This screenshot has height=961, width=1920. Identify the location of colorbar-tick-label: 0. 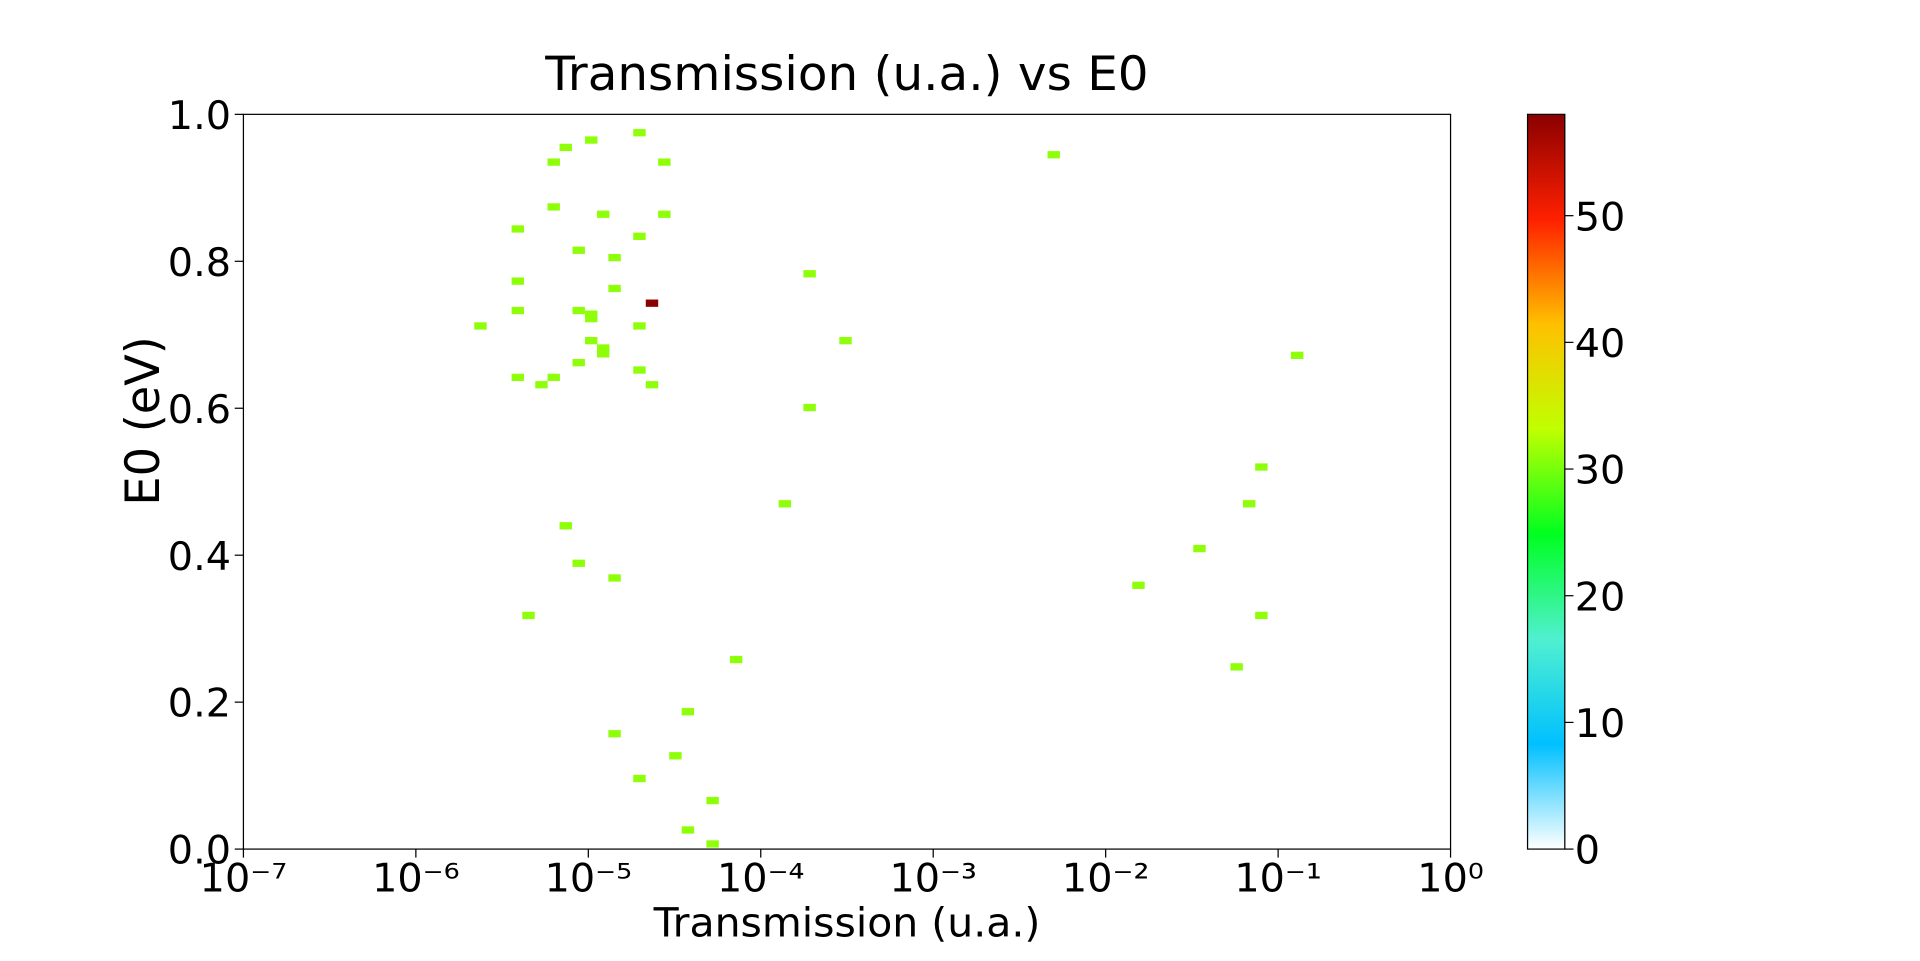
(1587, 851).